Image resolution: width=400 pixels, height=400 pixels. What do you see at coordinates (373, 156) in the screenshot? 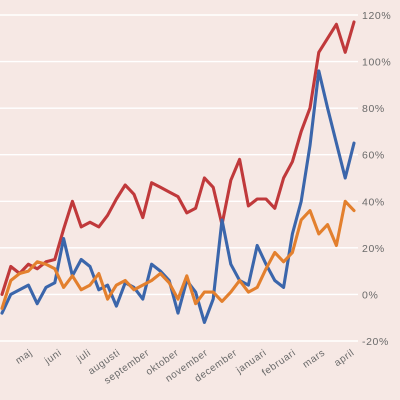
I see `y-tick-label: 60%` at bounding box center [373, 156].